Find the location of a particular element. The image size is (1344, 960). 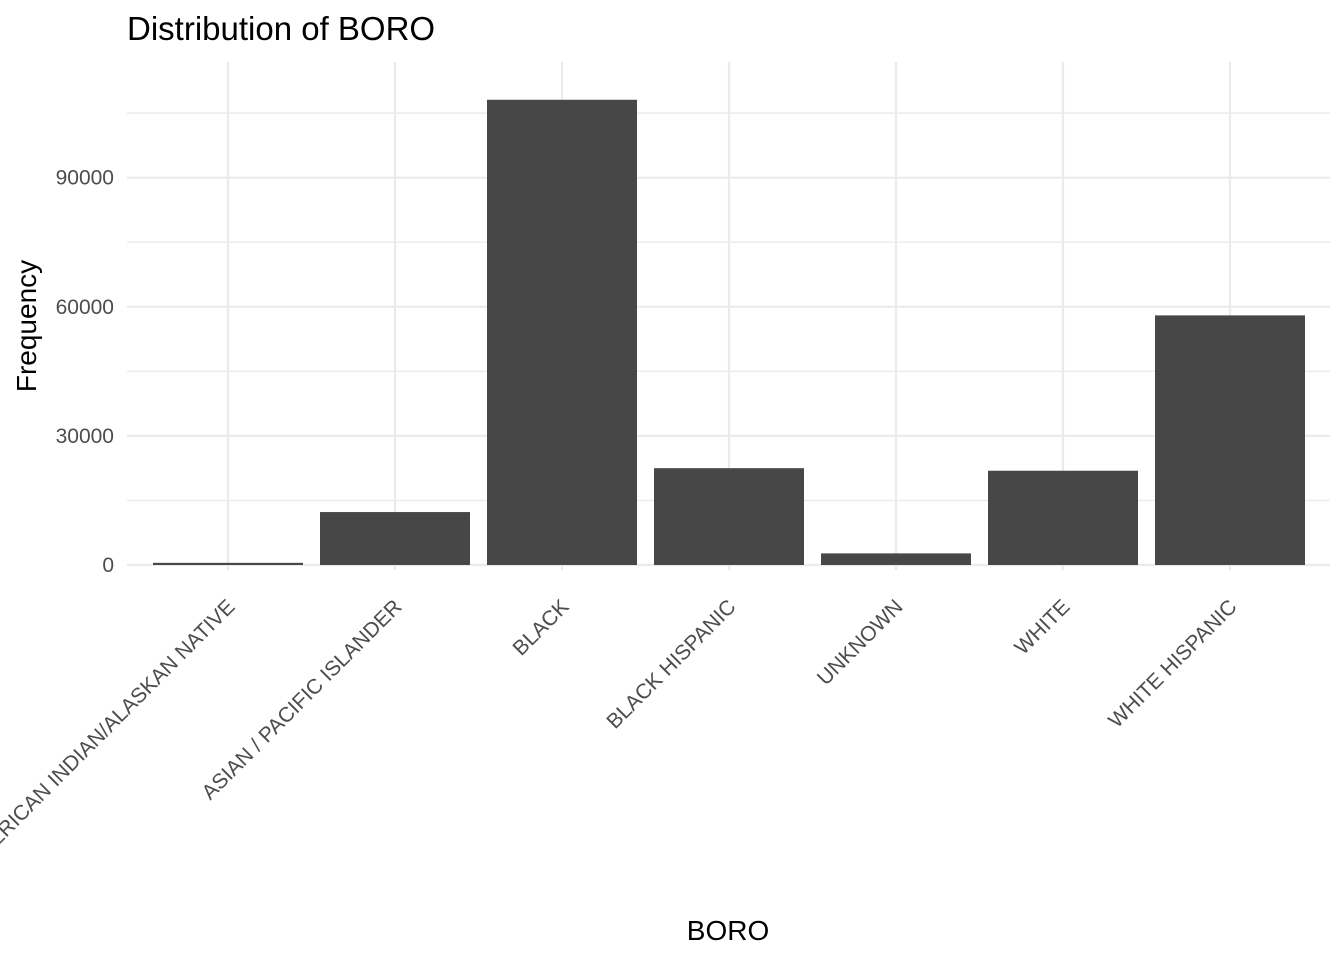

y-tick-labels: 0 30000 60000 90000 is located at coordinates (85, 372).